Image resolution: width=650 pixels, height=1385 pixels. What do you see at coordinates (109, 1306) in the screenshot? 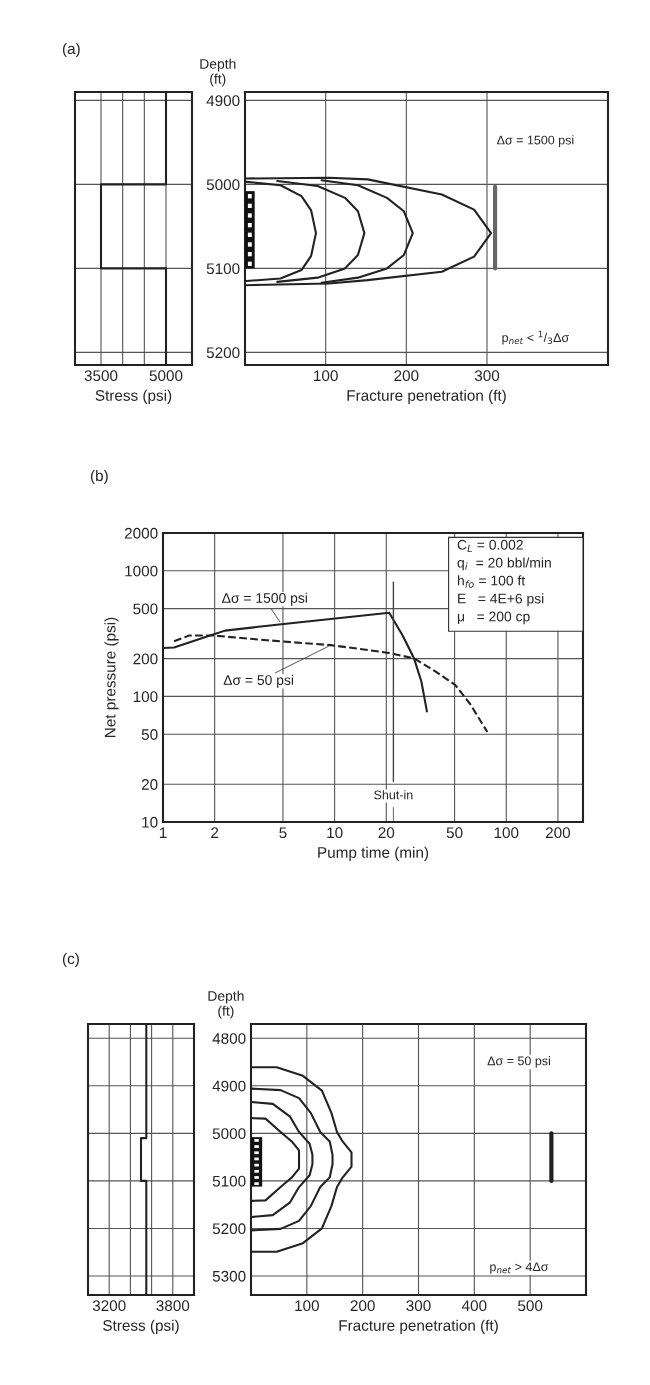
I see `x-tick-label: 3200` at bounding box center [109, 1306].